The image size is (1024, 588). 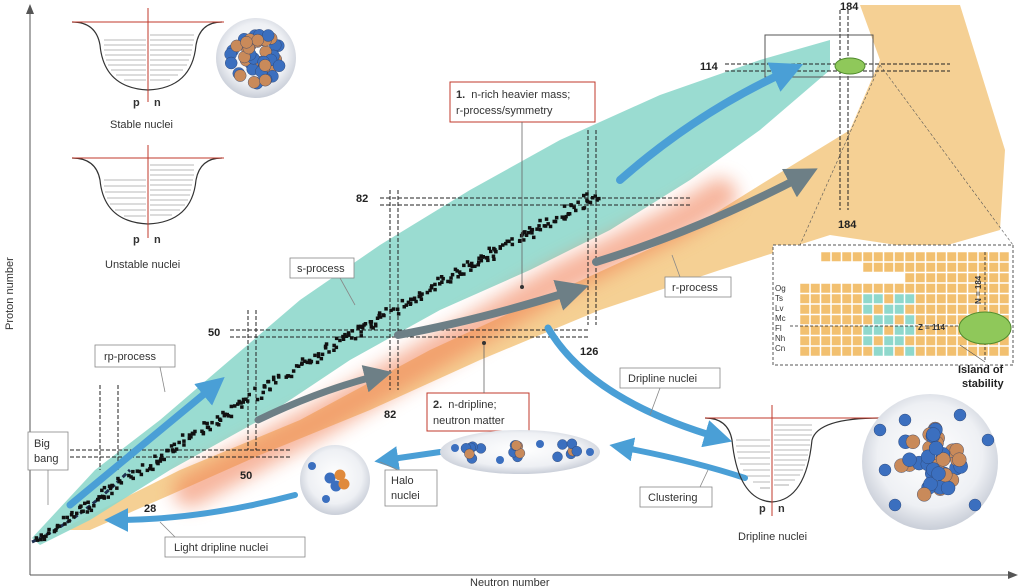 What do you see at coordinates (390, 415) in the screenshot?
I see `magic-n82: 82` at bounding box center [390, 415].